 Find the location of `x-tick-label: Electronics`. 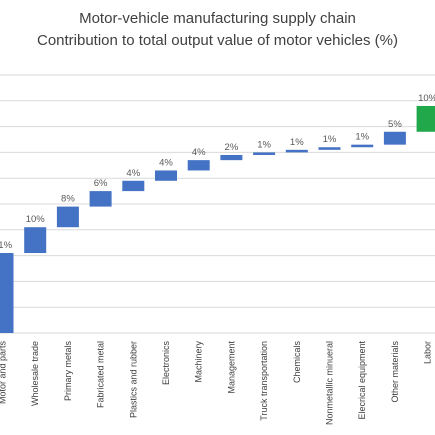

x-tick-label: Electronics is located at coordinates (166, 363).